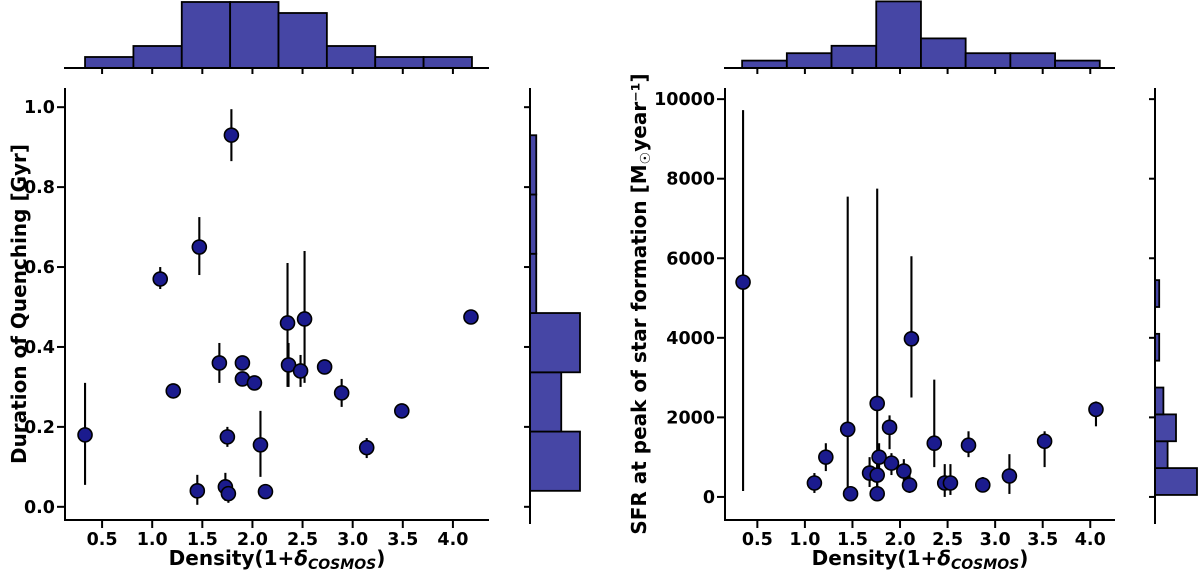 The width and height of the screenshot is (1200, 576). I want to click on scatter-points, so click(919, 388).